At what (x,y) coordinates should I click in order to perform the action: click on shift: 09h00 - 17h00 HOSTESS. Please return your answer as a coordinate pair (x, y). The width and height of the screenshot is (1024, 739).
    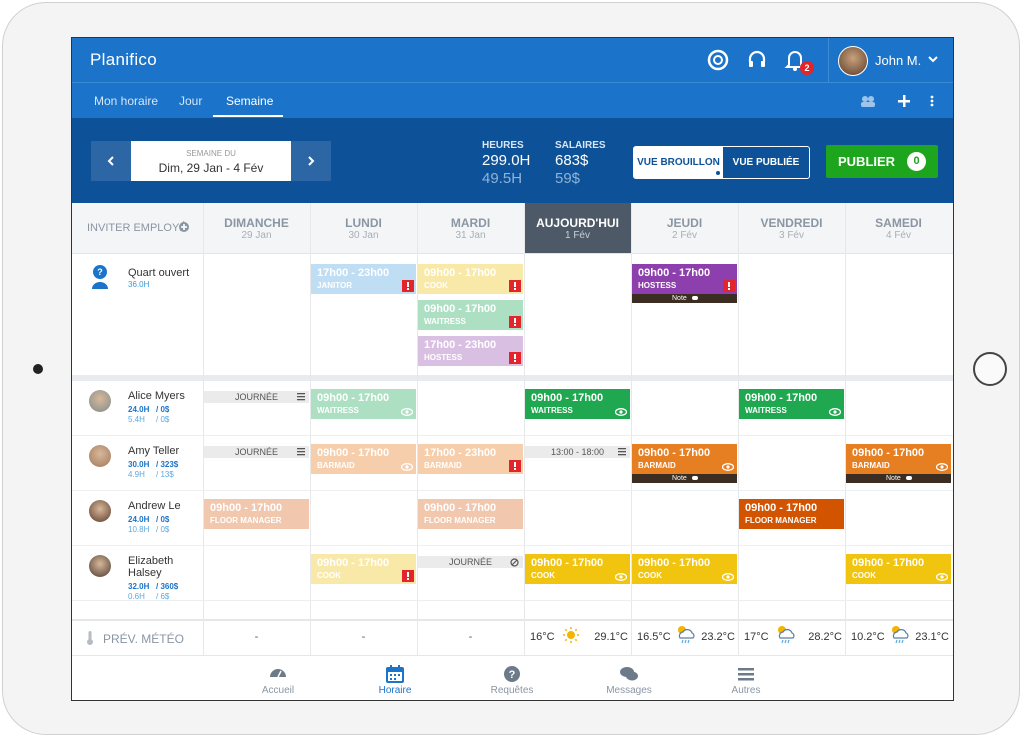
    Looking at the image, I should click on (684, 279).